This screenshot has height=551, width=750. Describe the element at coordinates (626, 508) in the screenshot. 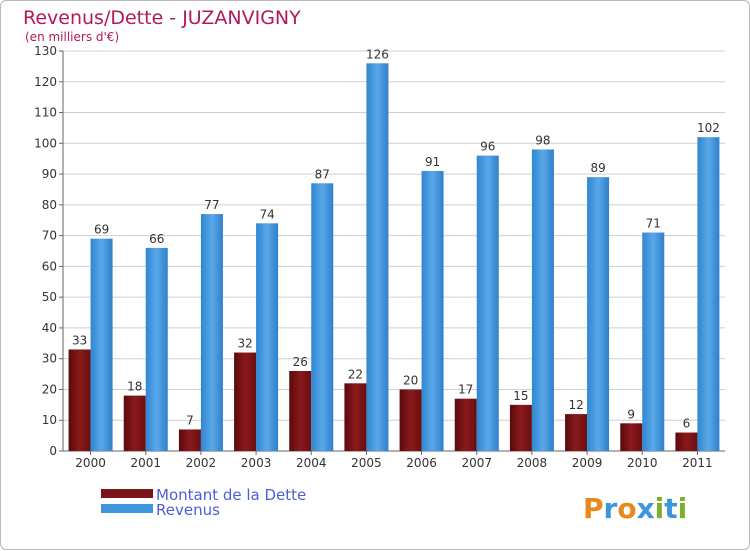

I see `logo-letter: o` at that location.